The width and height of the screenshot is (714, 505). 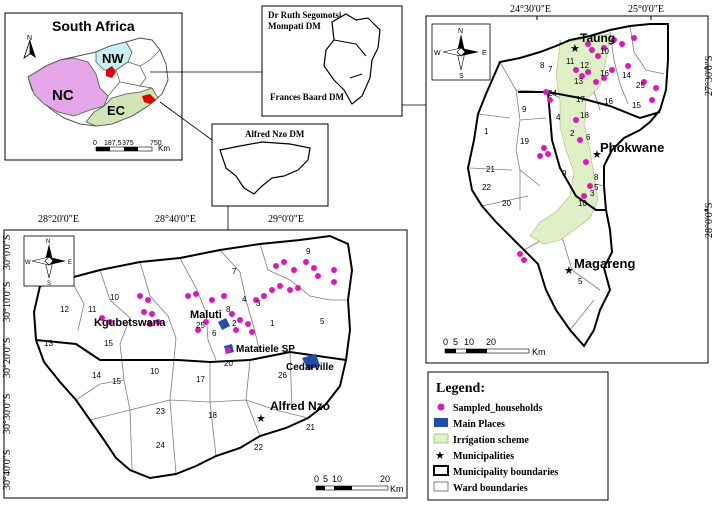 What do you see at coordinates (156, 143) in the screenshot?
I see `scale-tick: 750` at bounding box center [156, 143].